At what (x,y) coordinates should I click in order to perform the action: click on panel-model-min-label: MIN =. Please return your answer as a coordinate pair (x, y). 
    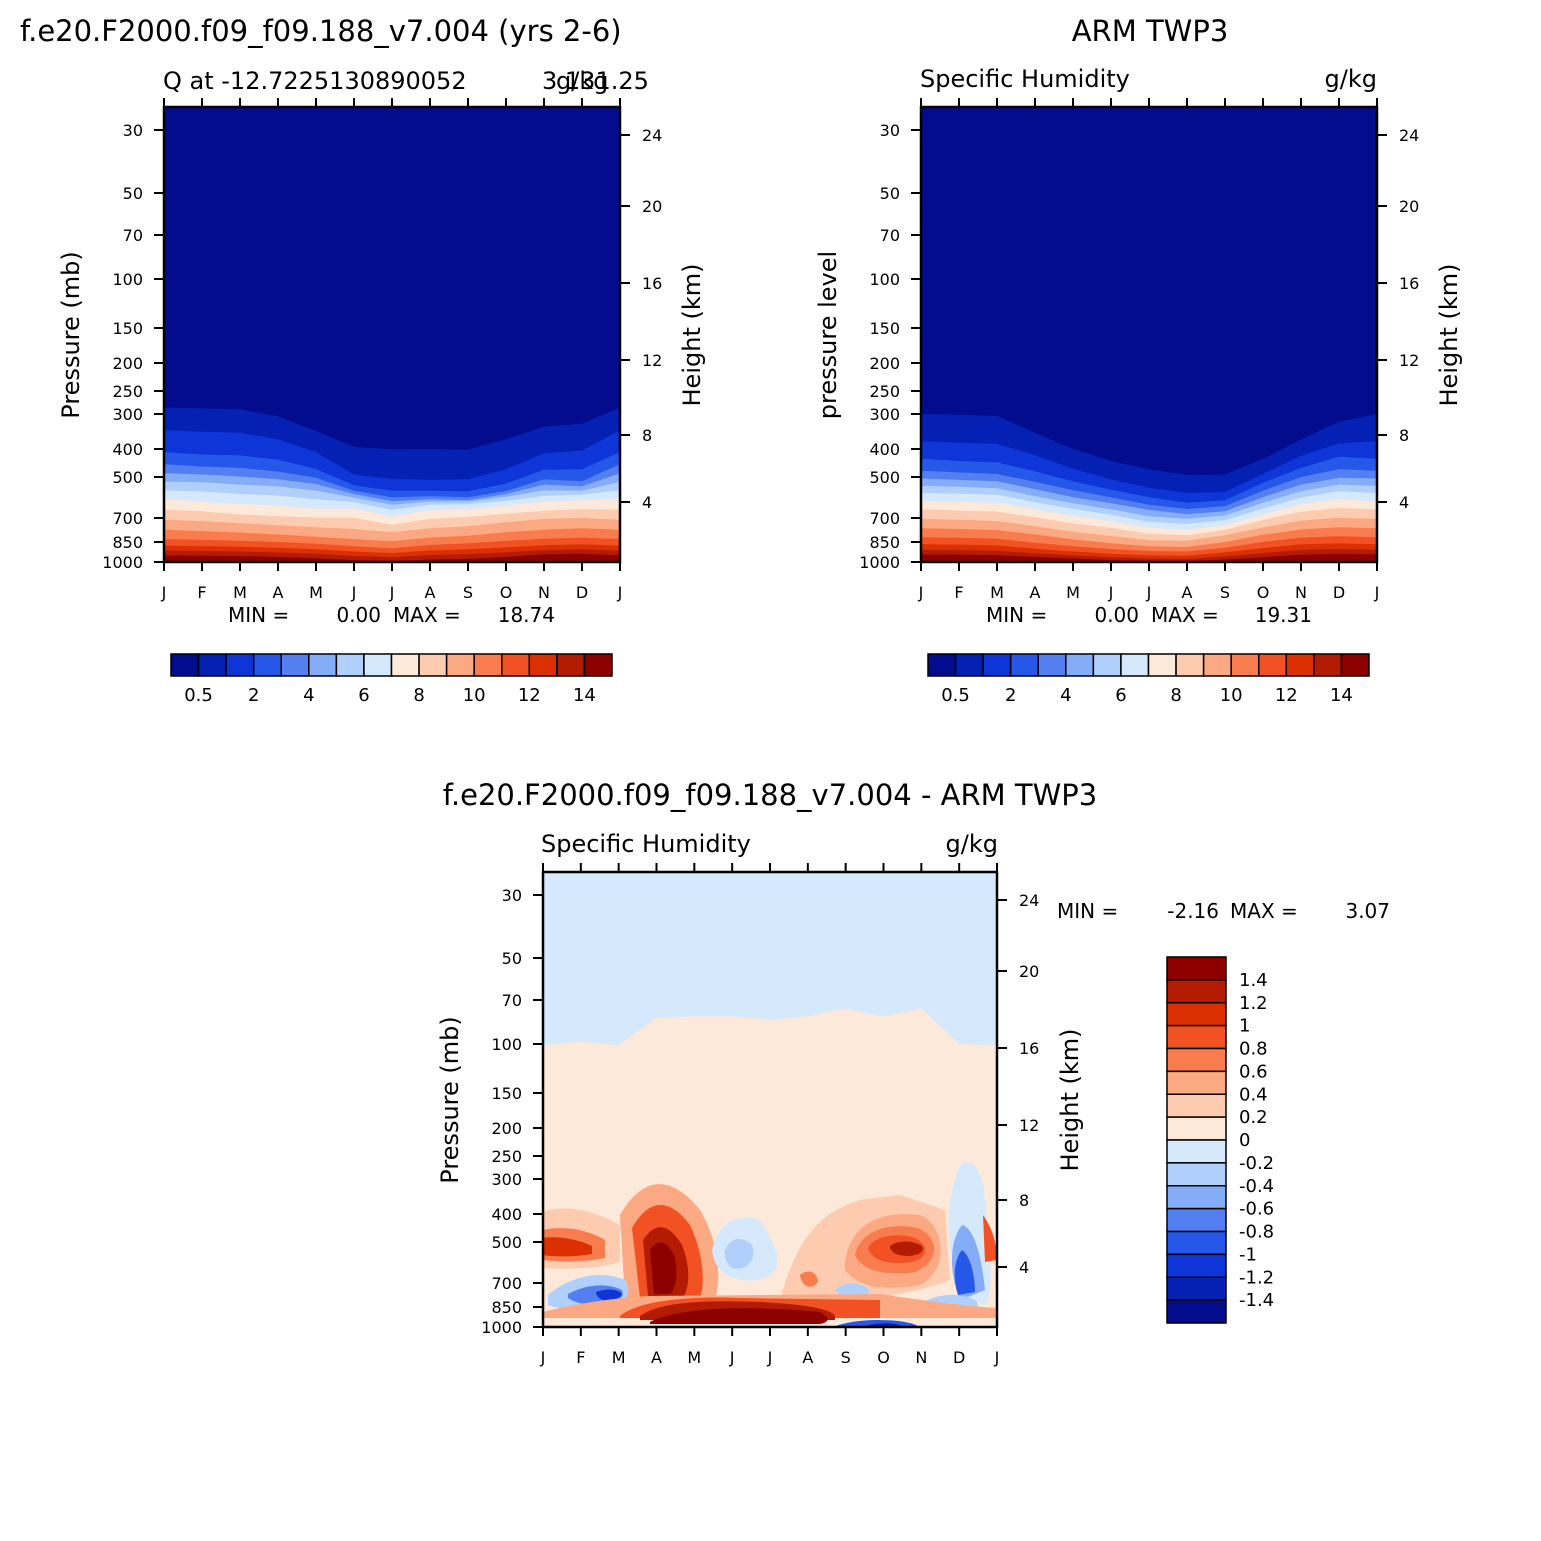
    Looking at the image, I should click on (258, 615).